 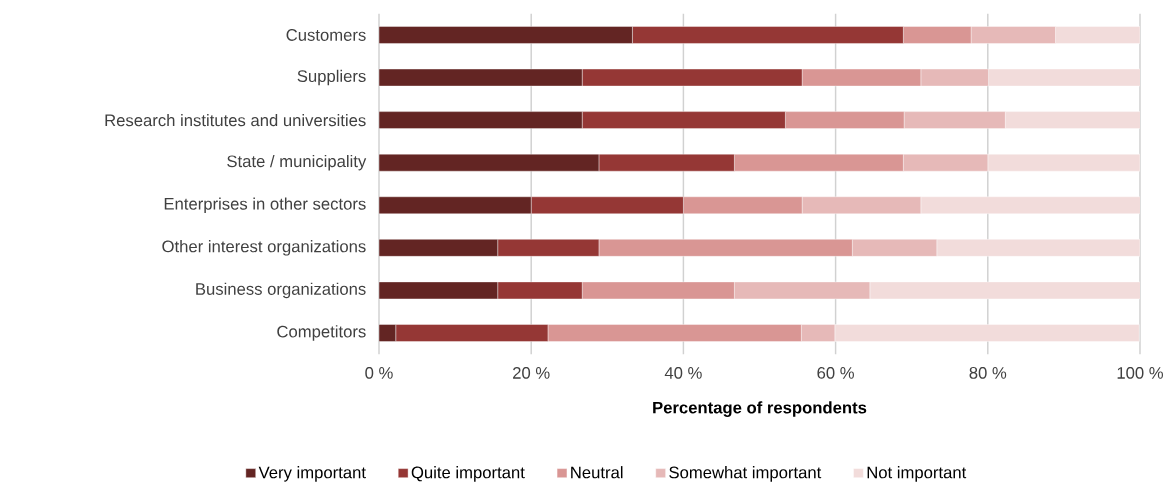 What do you see at coordinates (281, 290) in the screenshot?
I see `y-tick-label: Business organizations` at bounding box center [281, 290].